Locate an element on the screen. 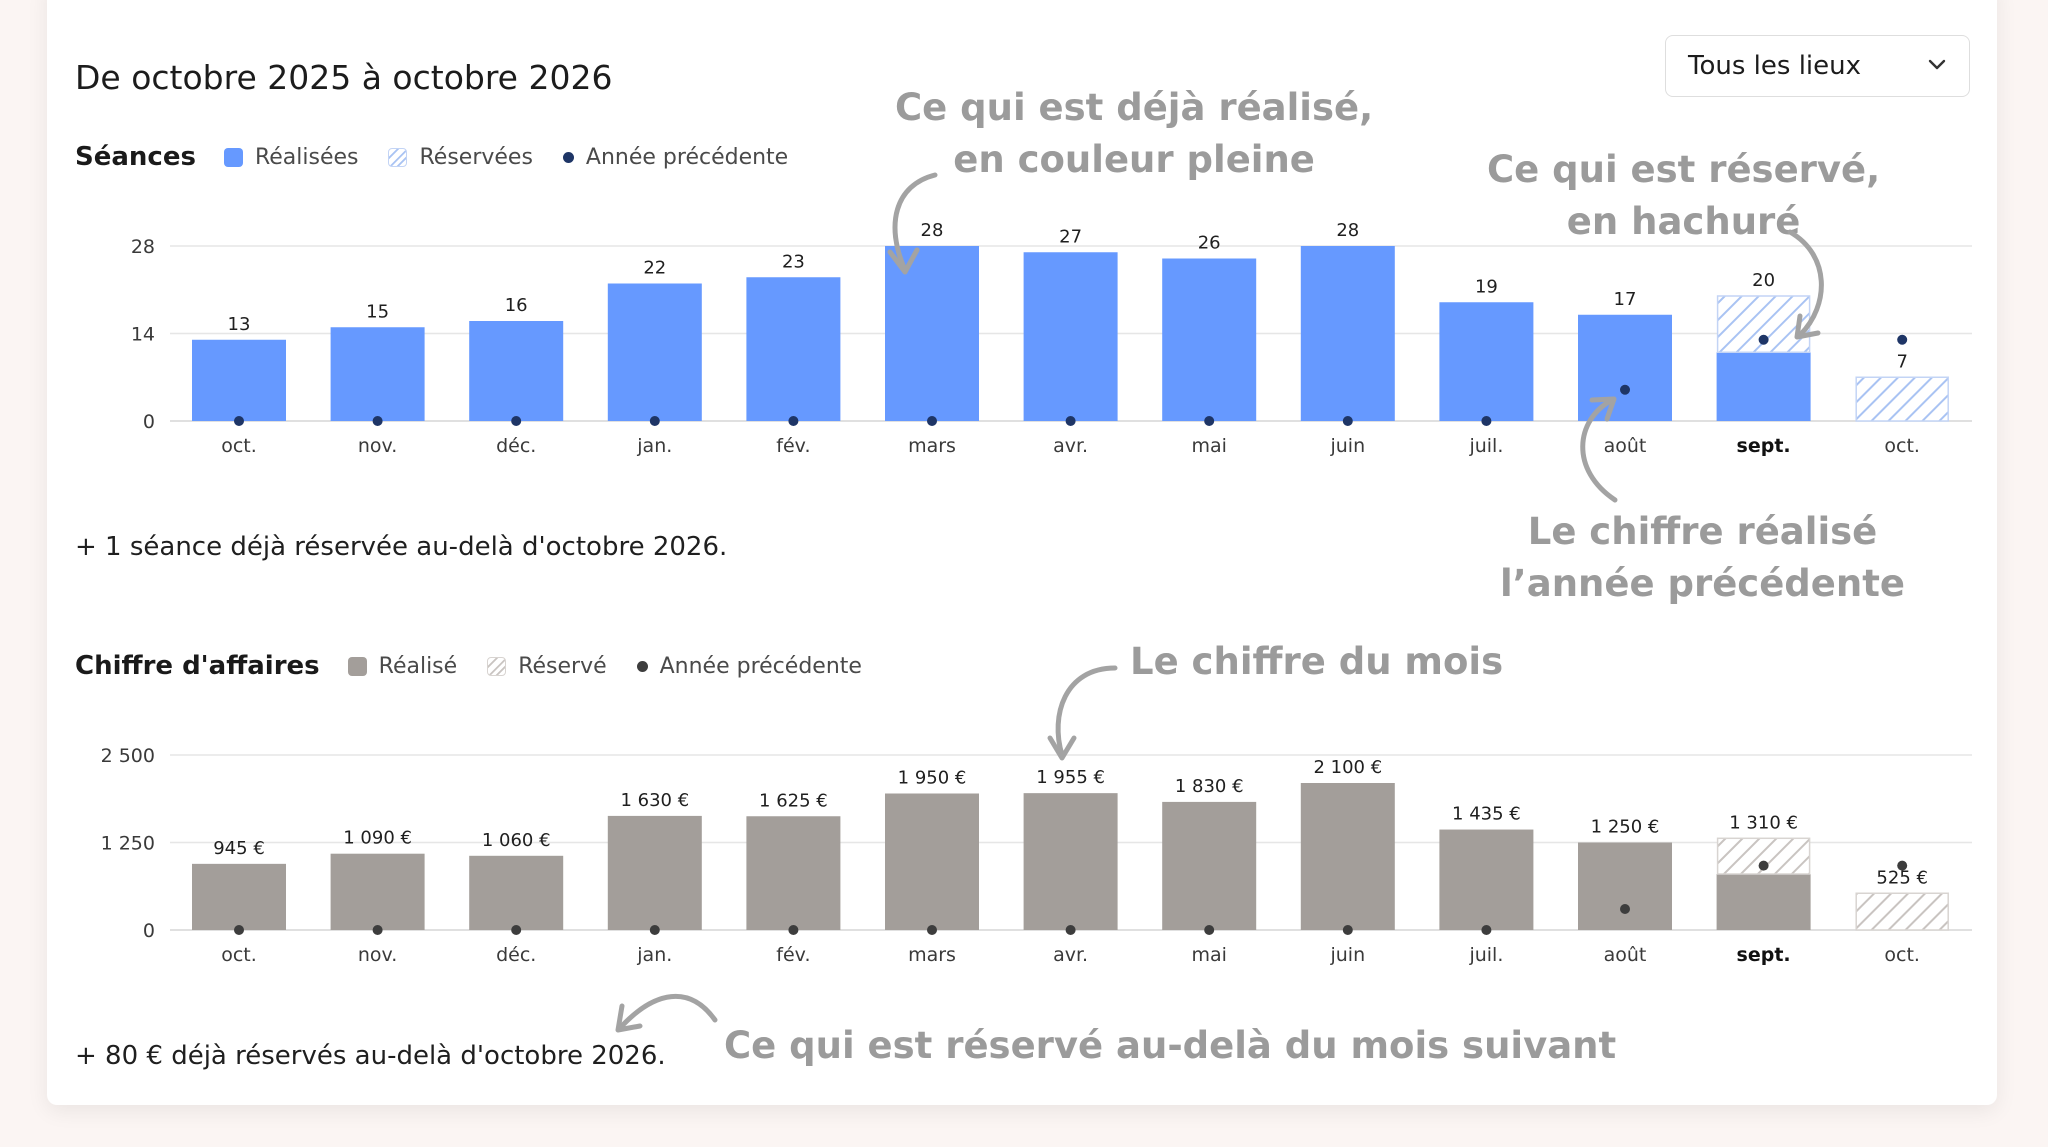 This screenshot has width=2048, height=1147. legend-item-realized: Réalisé is located at coordinates (402, 666).